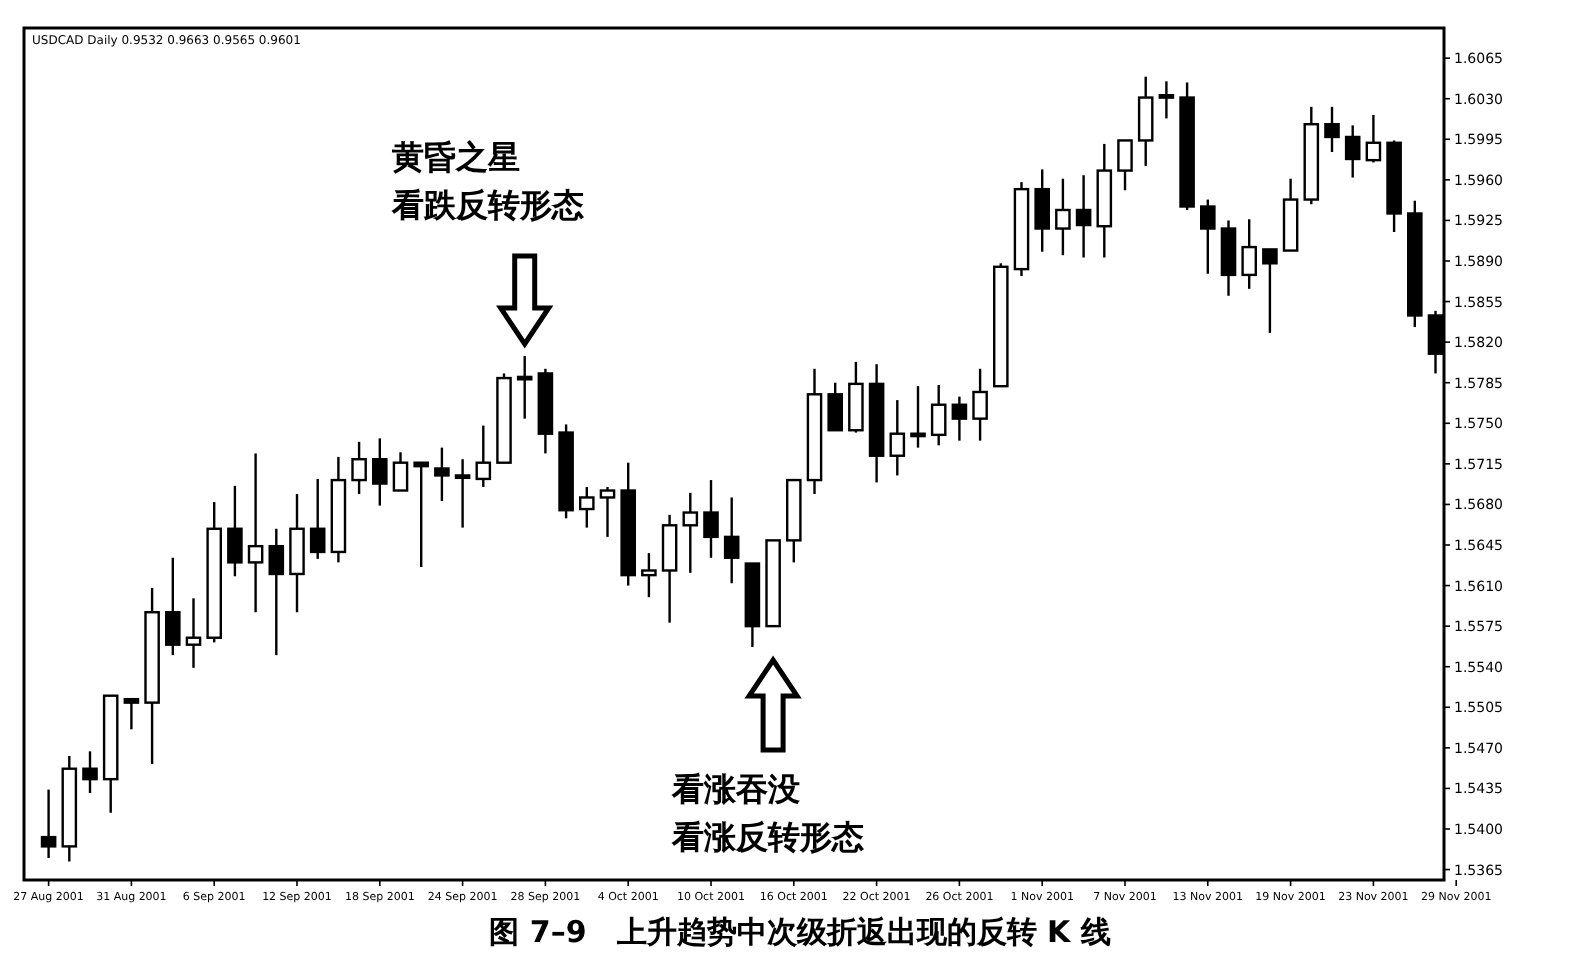  Describe the element at coordinates (800, 932) in the screenshot. I see `text: 图 7–9 上升趋势中次级折返出现的反转 K 线` at that location.